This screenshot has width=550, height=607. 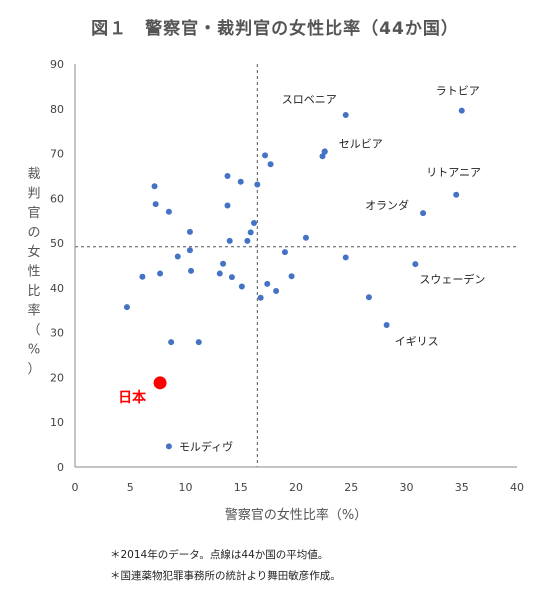 What do you see at coordinates (351, 487) in the screenshot?
I see `x-tick-label: 25` at bounding box center [351, 487].